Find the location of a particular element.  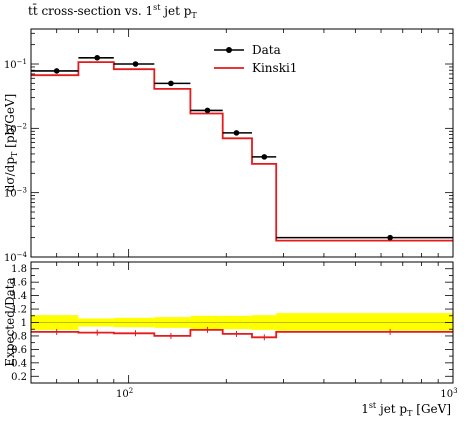

data-uncertainty-band is located at coordinates (364, 322).